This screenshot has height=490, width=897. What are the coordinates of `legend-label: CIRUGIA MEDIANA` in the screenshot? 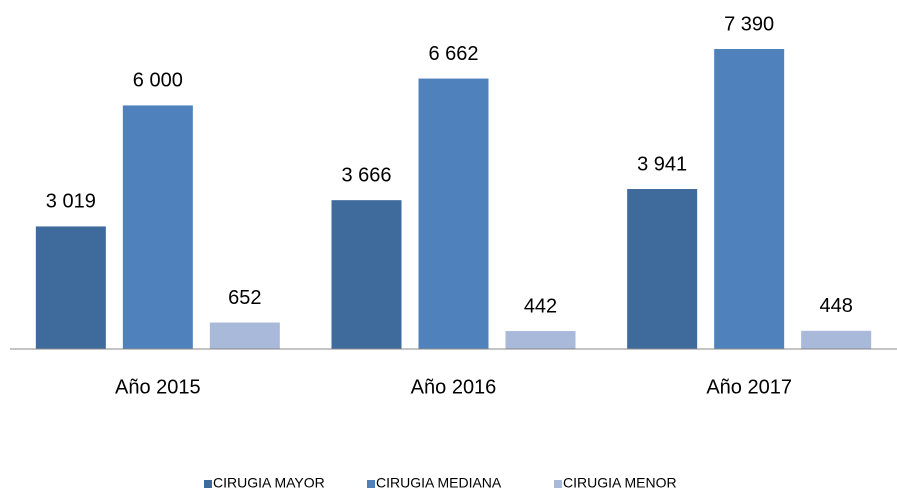 It's located at (439, 482).